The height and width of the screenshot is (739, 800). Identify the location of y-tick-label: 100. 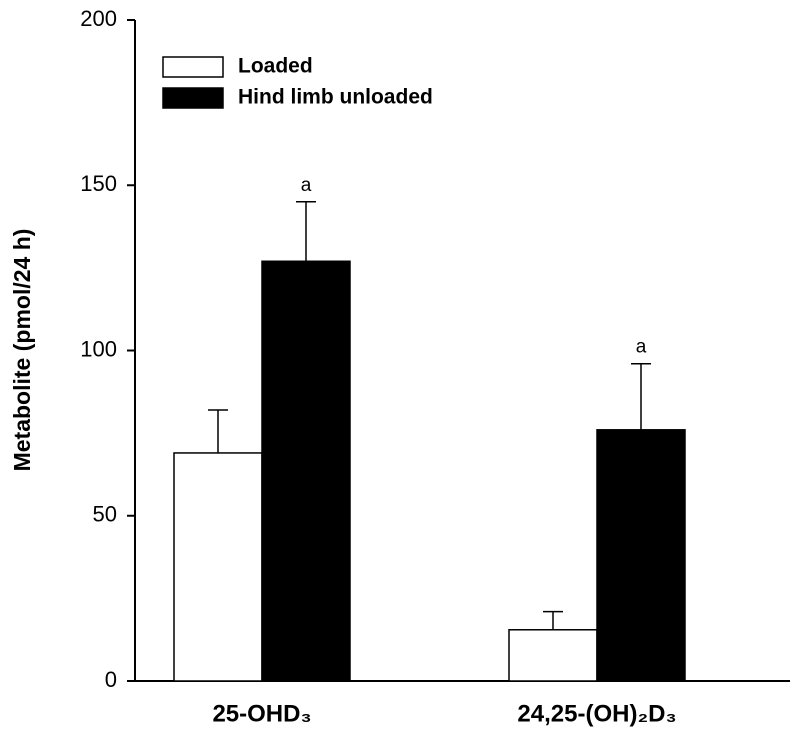
(98, 348).